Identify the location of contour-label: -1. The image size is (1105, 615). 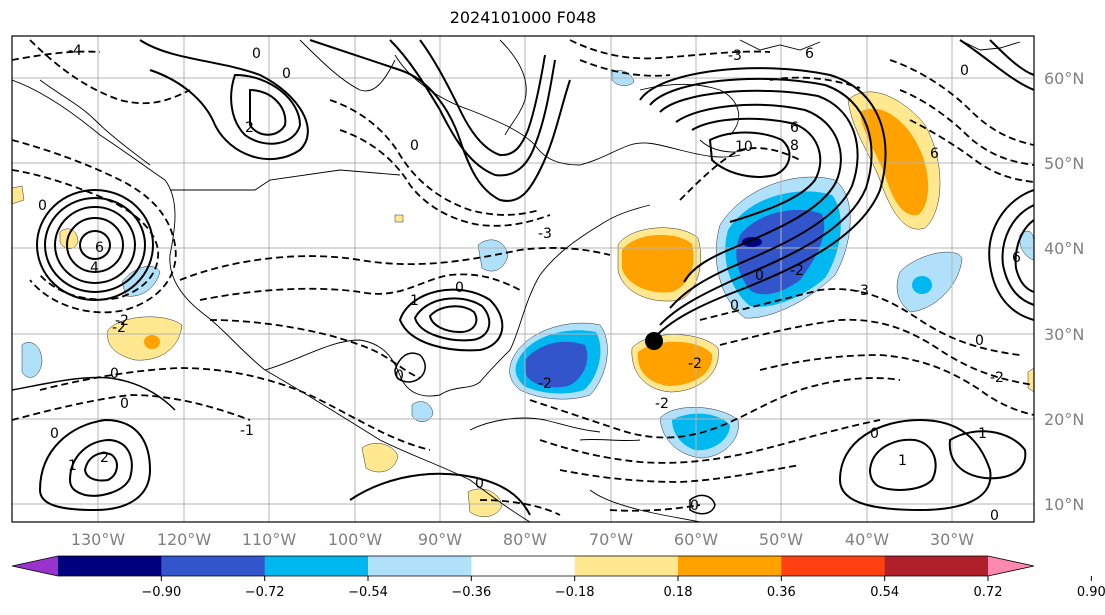
(247, 431).